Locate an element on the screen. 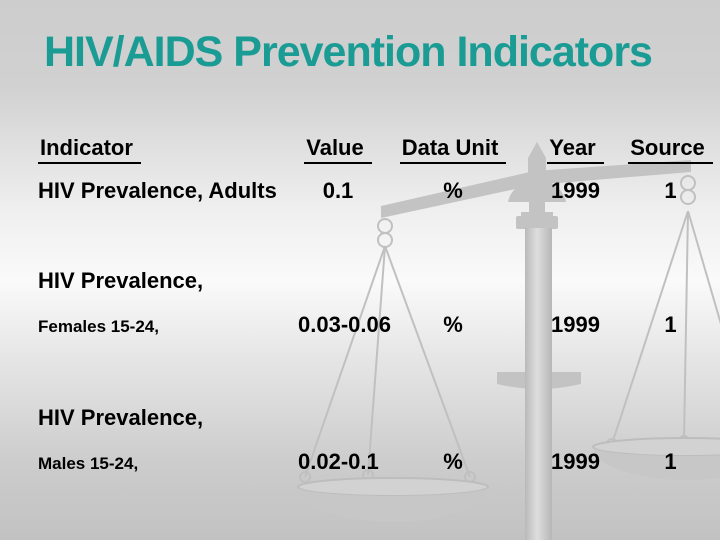 This screenshot has width=720, height=540. table-row: Males 15-24, 0.02-0.1 % 1999 1 is located at coordinates (378, 461).